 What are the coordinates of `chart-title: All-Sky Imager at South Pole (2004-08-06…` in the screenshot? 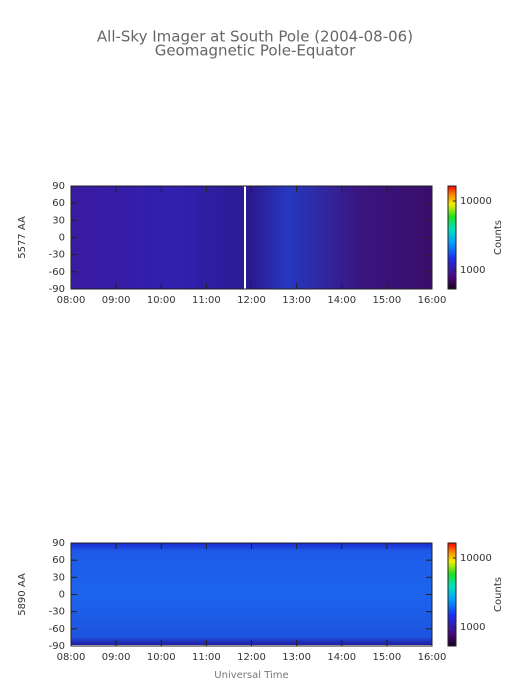 It's located at (255, 37).